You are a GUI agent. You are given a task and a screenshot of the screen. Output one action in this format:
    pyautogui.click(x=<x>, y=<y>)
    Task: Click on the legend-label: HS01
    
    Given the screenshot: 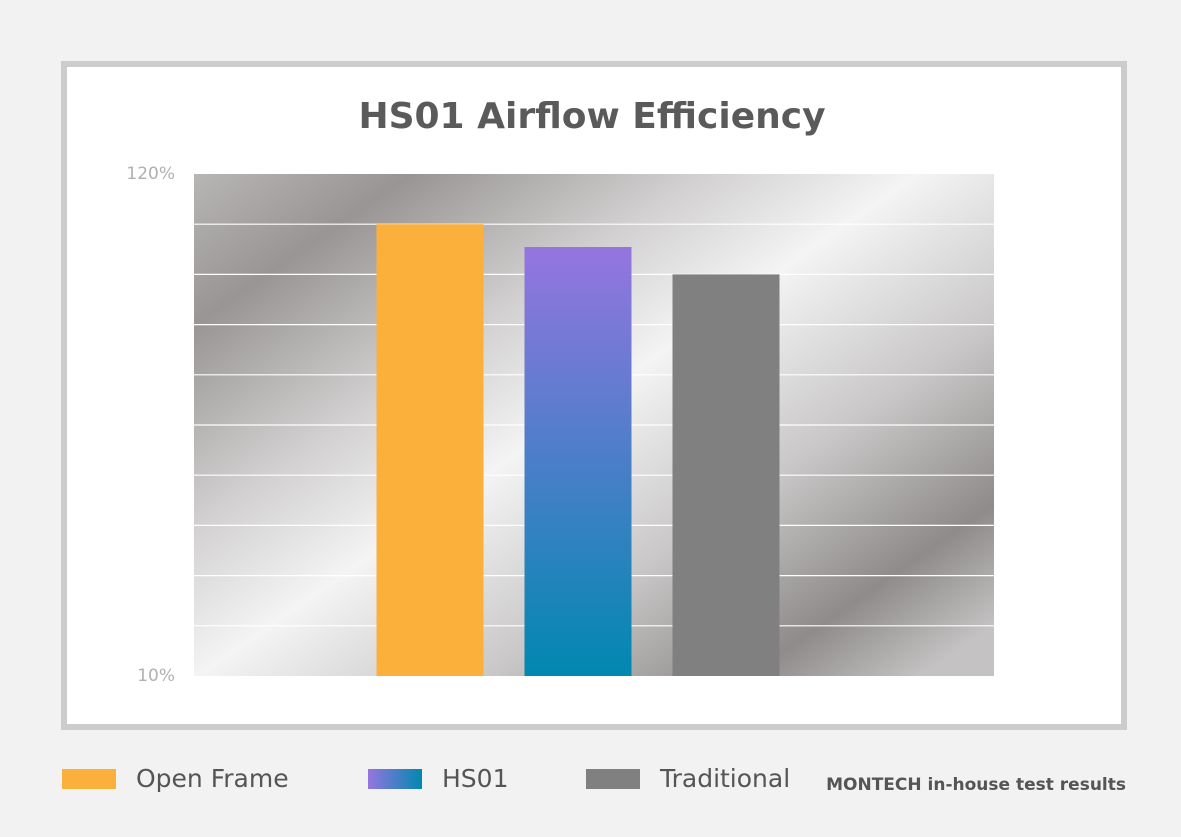 What is the action you would take?
    pyautogui.click(x=475, y=778)
    